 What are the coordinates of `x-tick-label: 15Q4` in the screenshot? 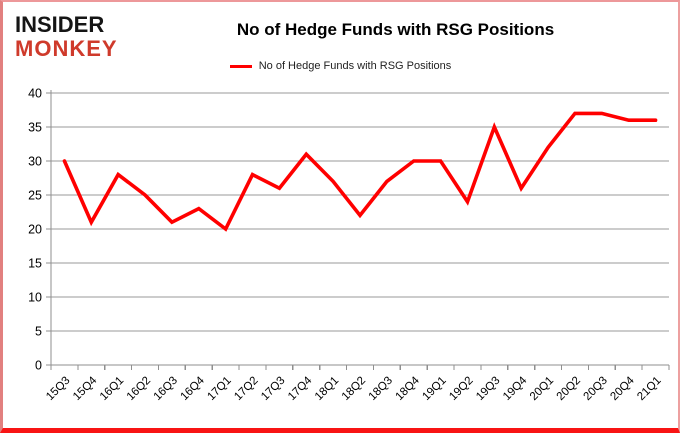 It's located at (85, 388).